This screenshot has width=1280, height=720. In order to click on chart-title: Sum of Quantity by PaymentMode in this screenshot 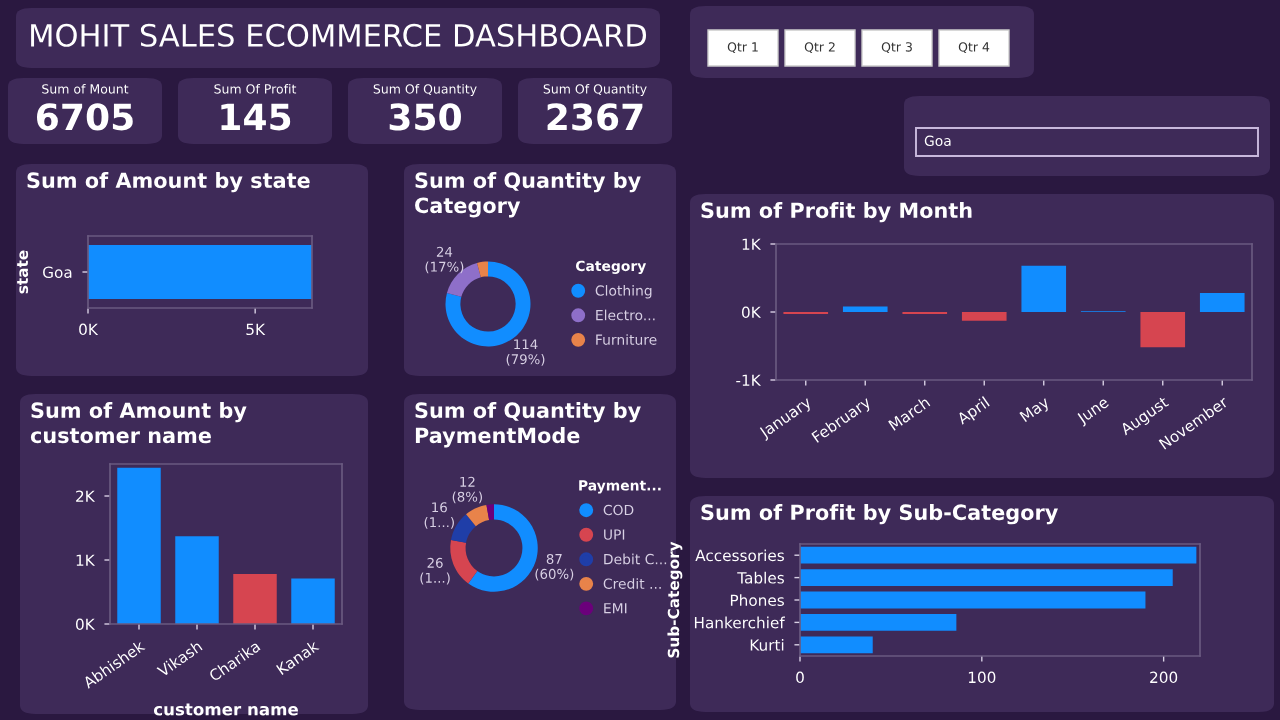, I will do `click(528, 425)`.